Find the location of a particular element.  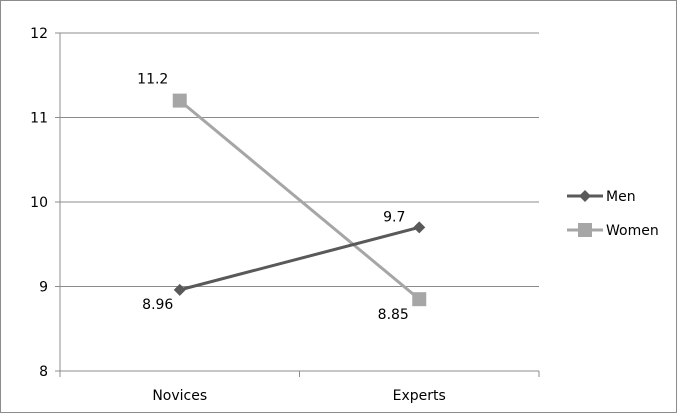

data-point-men-experts is located at coordinates (419, 227).